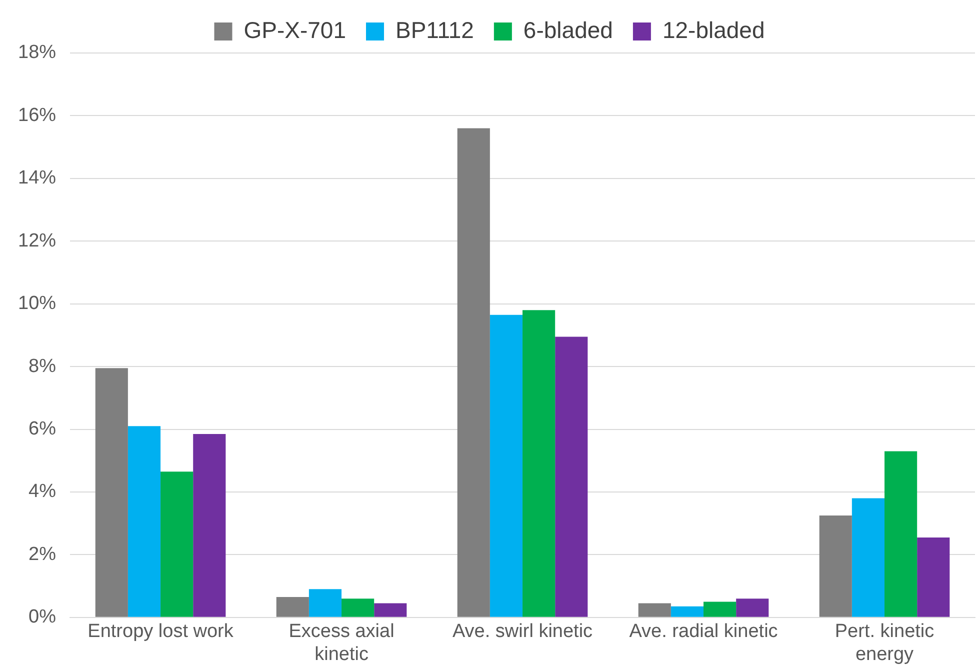  What do you see at coordinates (703, 631) in the screenshot?
I see `x-tick-label: Ave. radial kinetic` at bounding box center [703, 631].